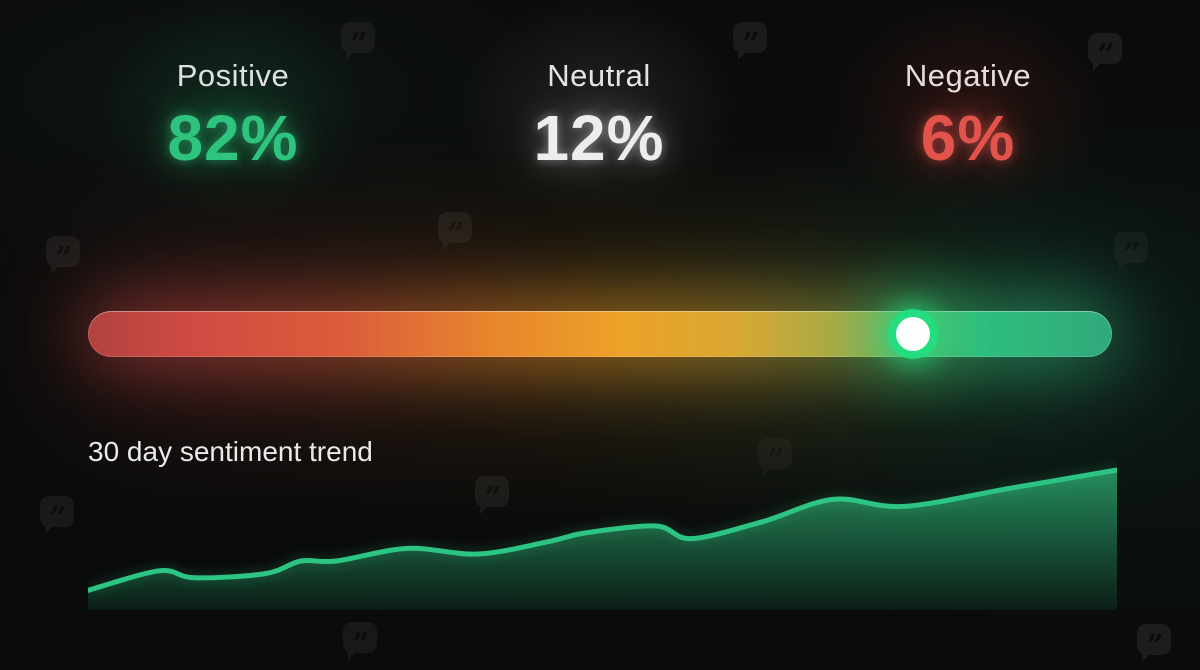  I want to click on neutral-glow, so click(599, 129).